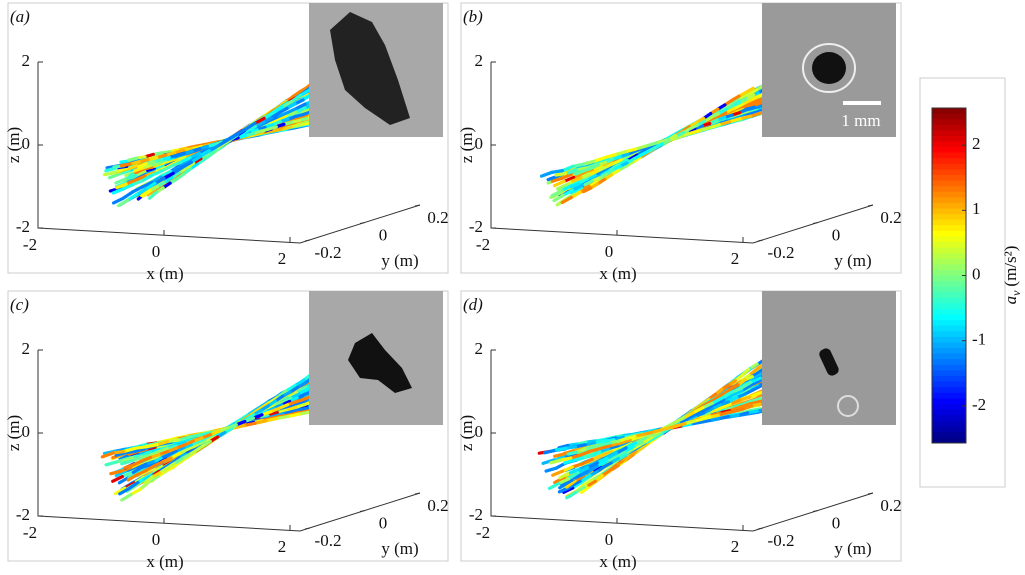 Image resolution: width=1025 pixels, height=575 pixels. What do you see at coordinates (13, 433) in the screenshot?
I see `z-axis-label: z (m)` at bounding box center [13, 433].